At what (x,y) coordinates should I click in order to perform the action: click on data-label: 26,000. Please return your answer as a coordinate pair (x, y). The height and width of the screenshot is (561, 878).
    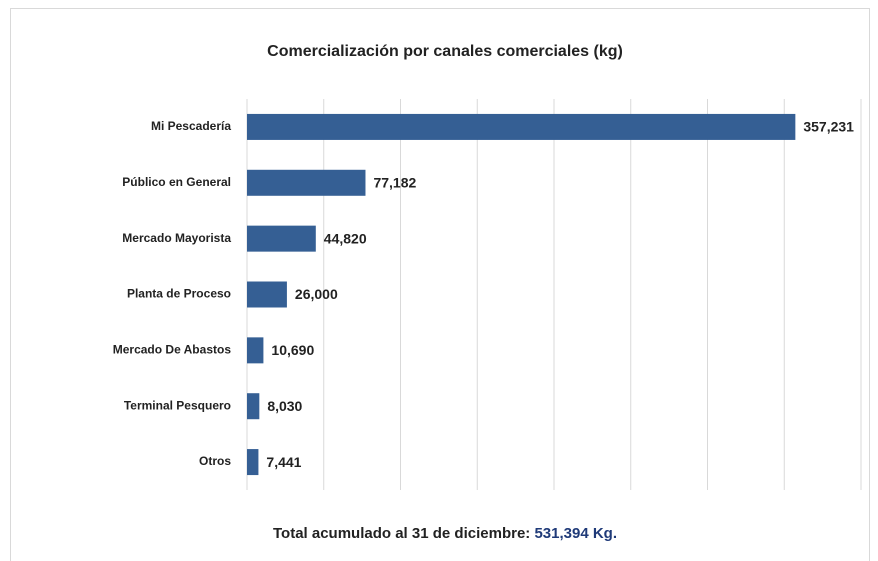
    Looking at the image, I should click on (316, 294).